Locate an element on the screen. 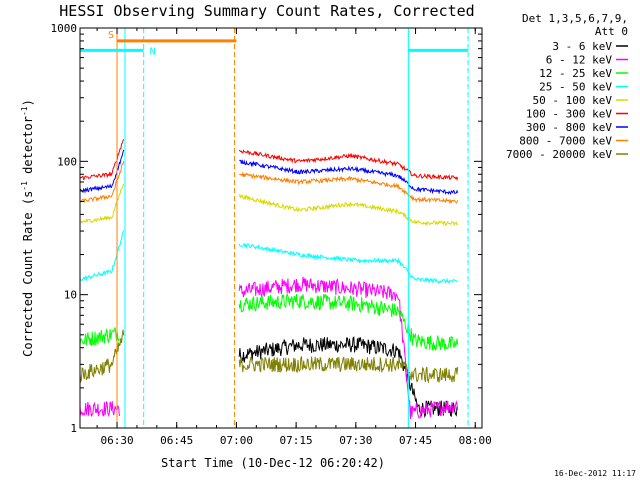  y-axis-label-exponent2: -1 is located at coordinates (24, 111).